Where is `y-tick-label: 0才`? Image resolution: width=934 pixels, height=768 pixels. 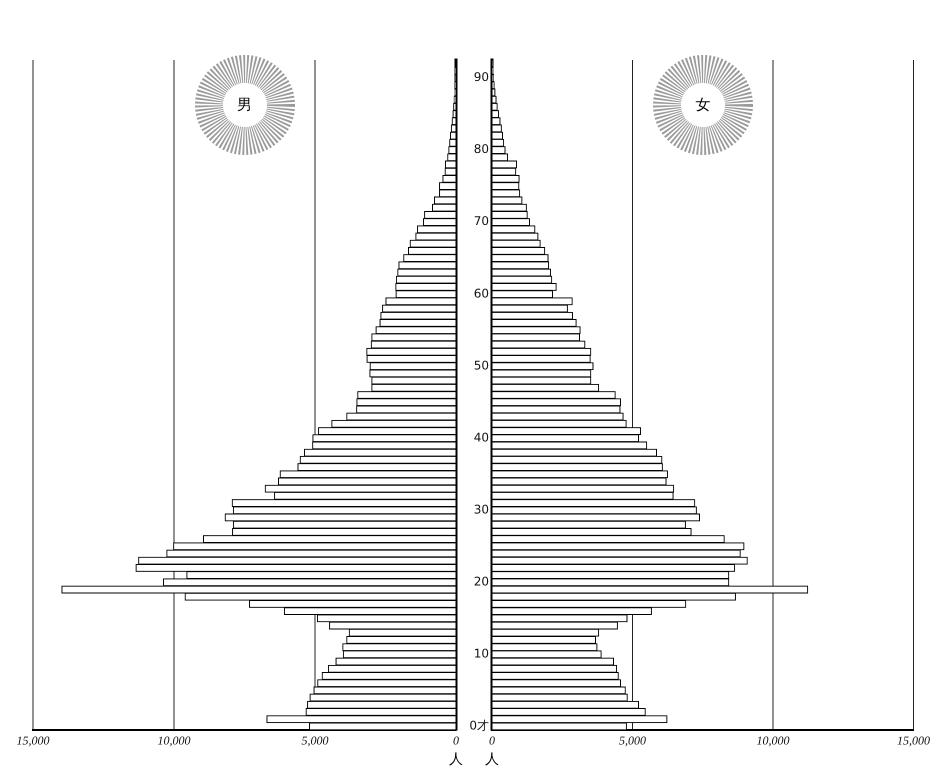 y-tick-label: 0才 is located at coordinates (479, 725).